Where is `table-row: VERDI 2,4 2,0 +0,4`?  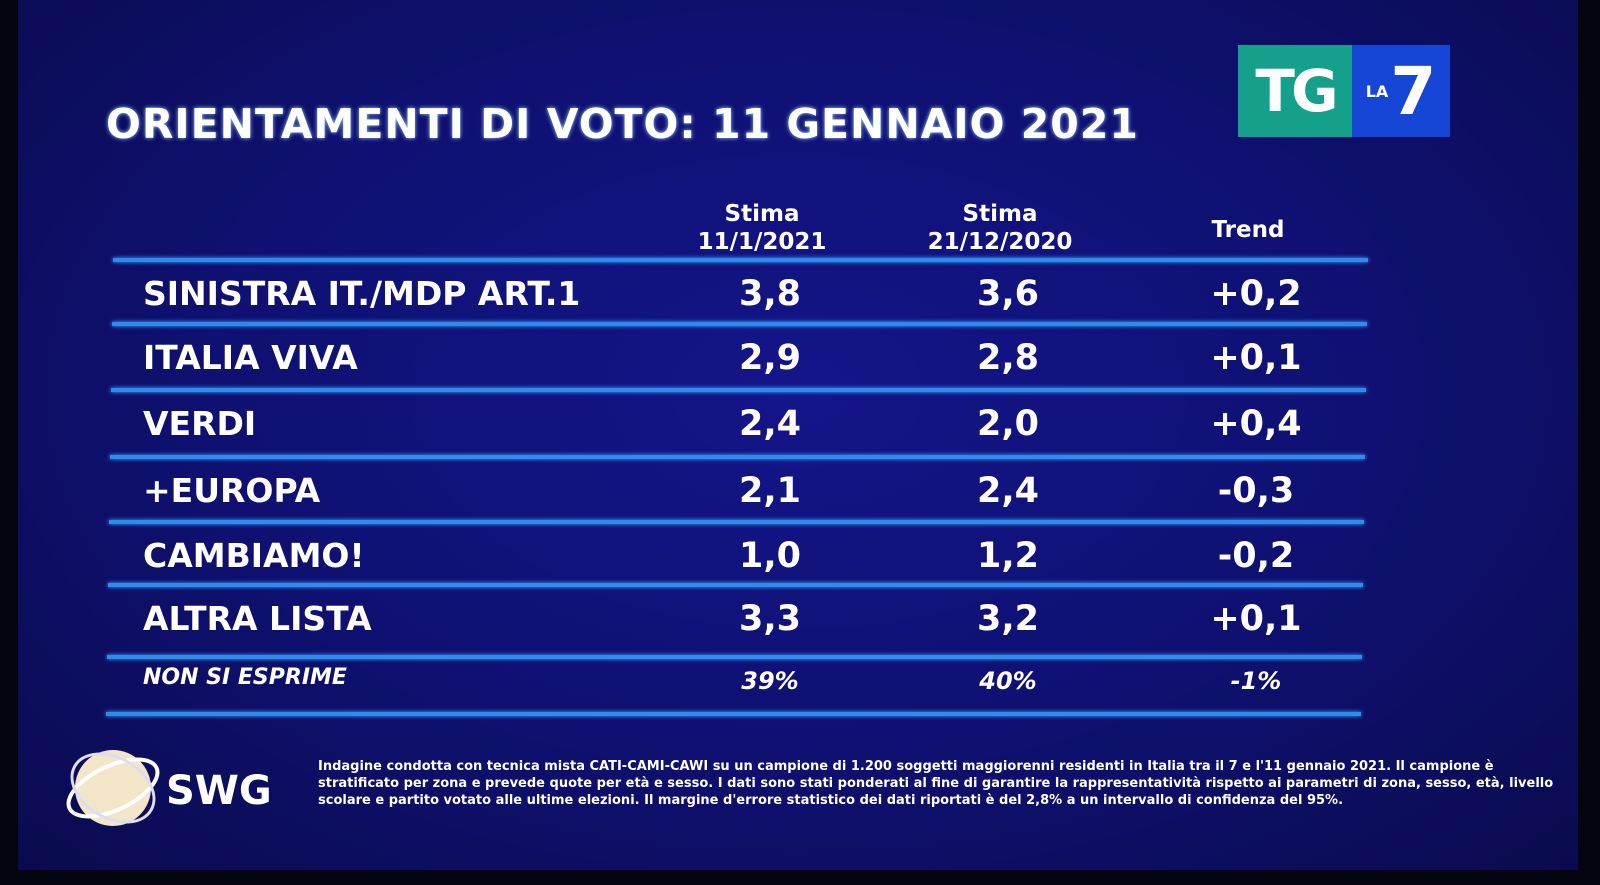
table-row: VERDI 2,4 2,0 +0,4 is located at coordinates (753, 422).